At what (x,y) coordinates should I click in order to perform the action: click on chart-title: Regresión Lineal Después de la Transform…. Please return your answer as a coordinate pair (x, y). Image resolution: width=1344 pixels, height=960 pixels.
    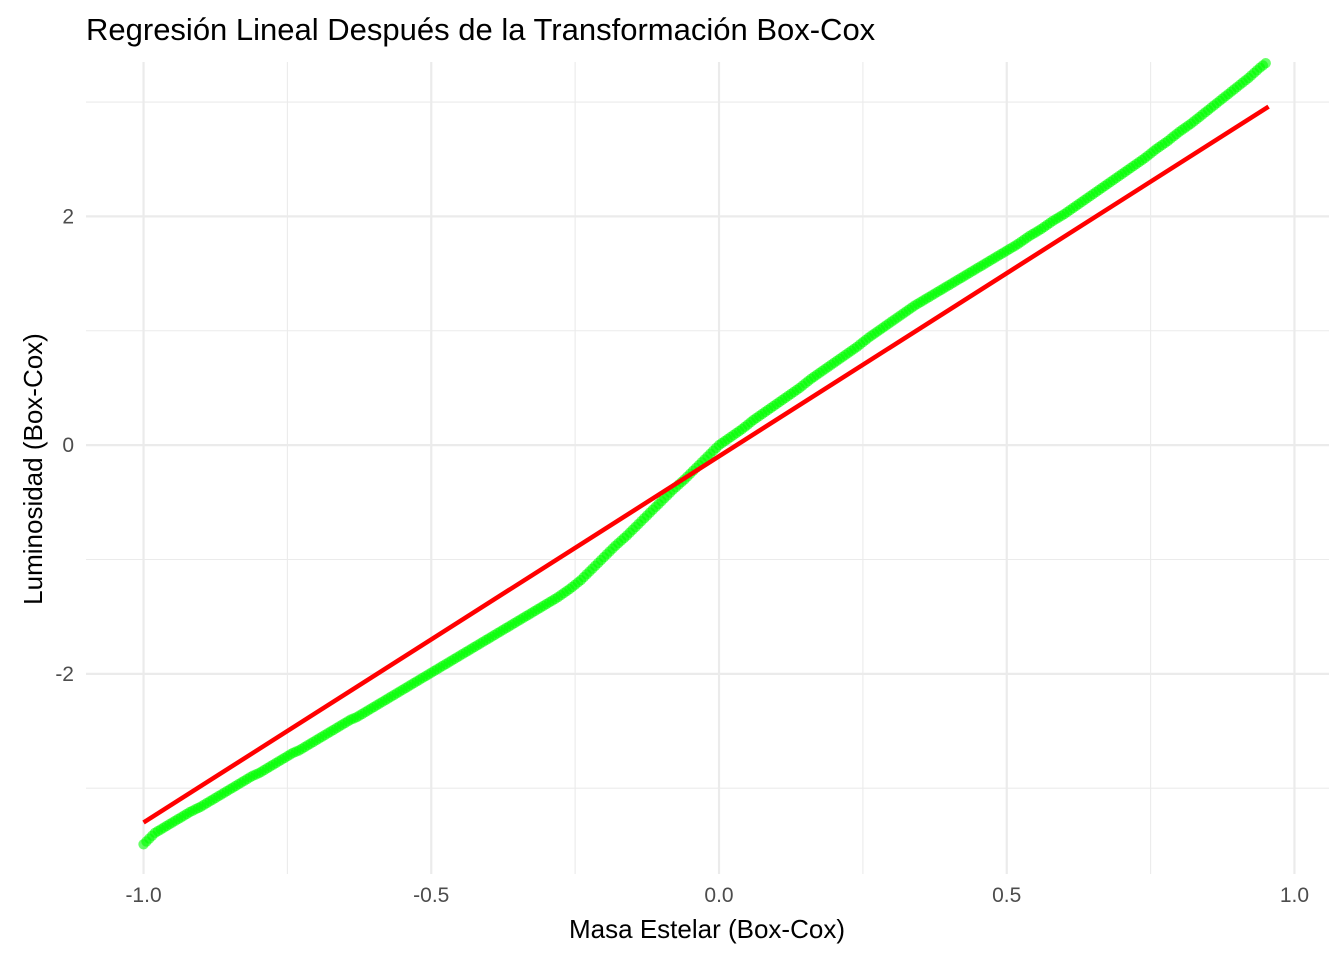
    Looking at the image, I should click on (481, 29).